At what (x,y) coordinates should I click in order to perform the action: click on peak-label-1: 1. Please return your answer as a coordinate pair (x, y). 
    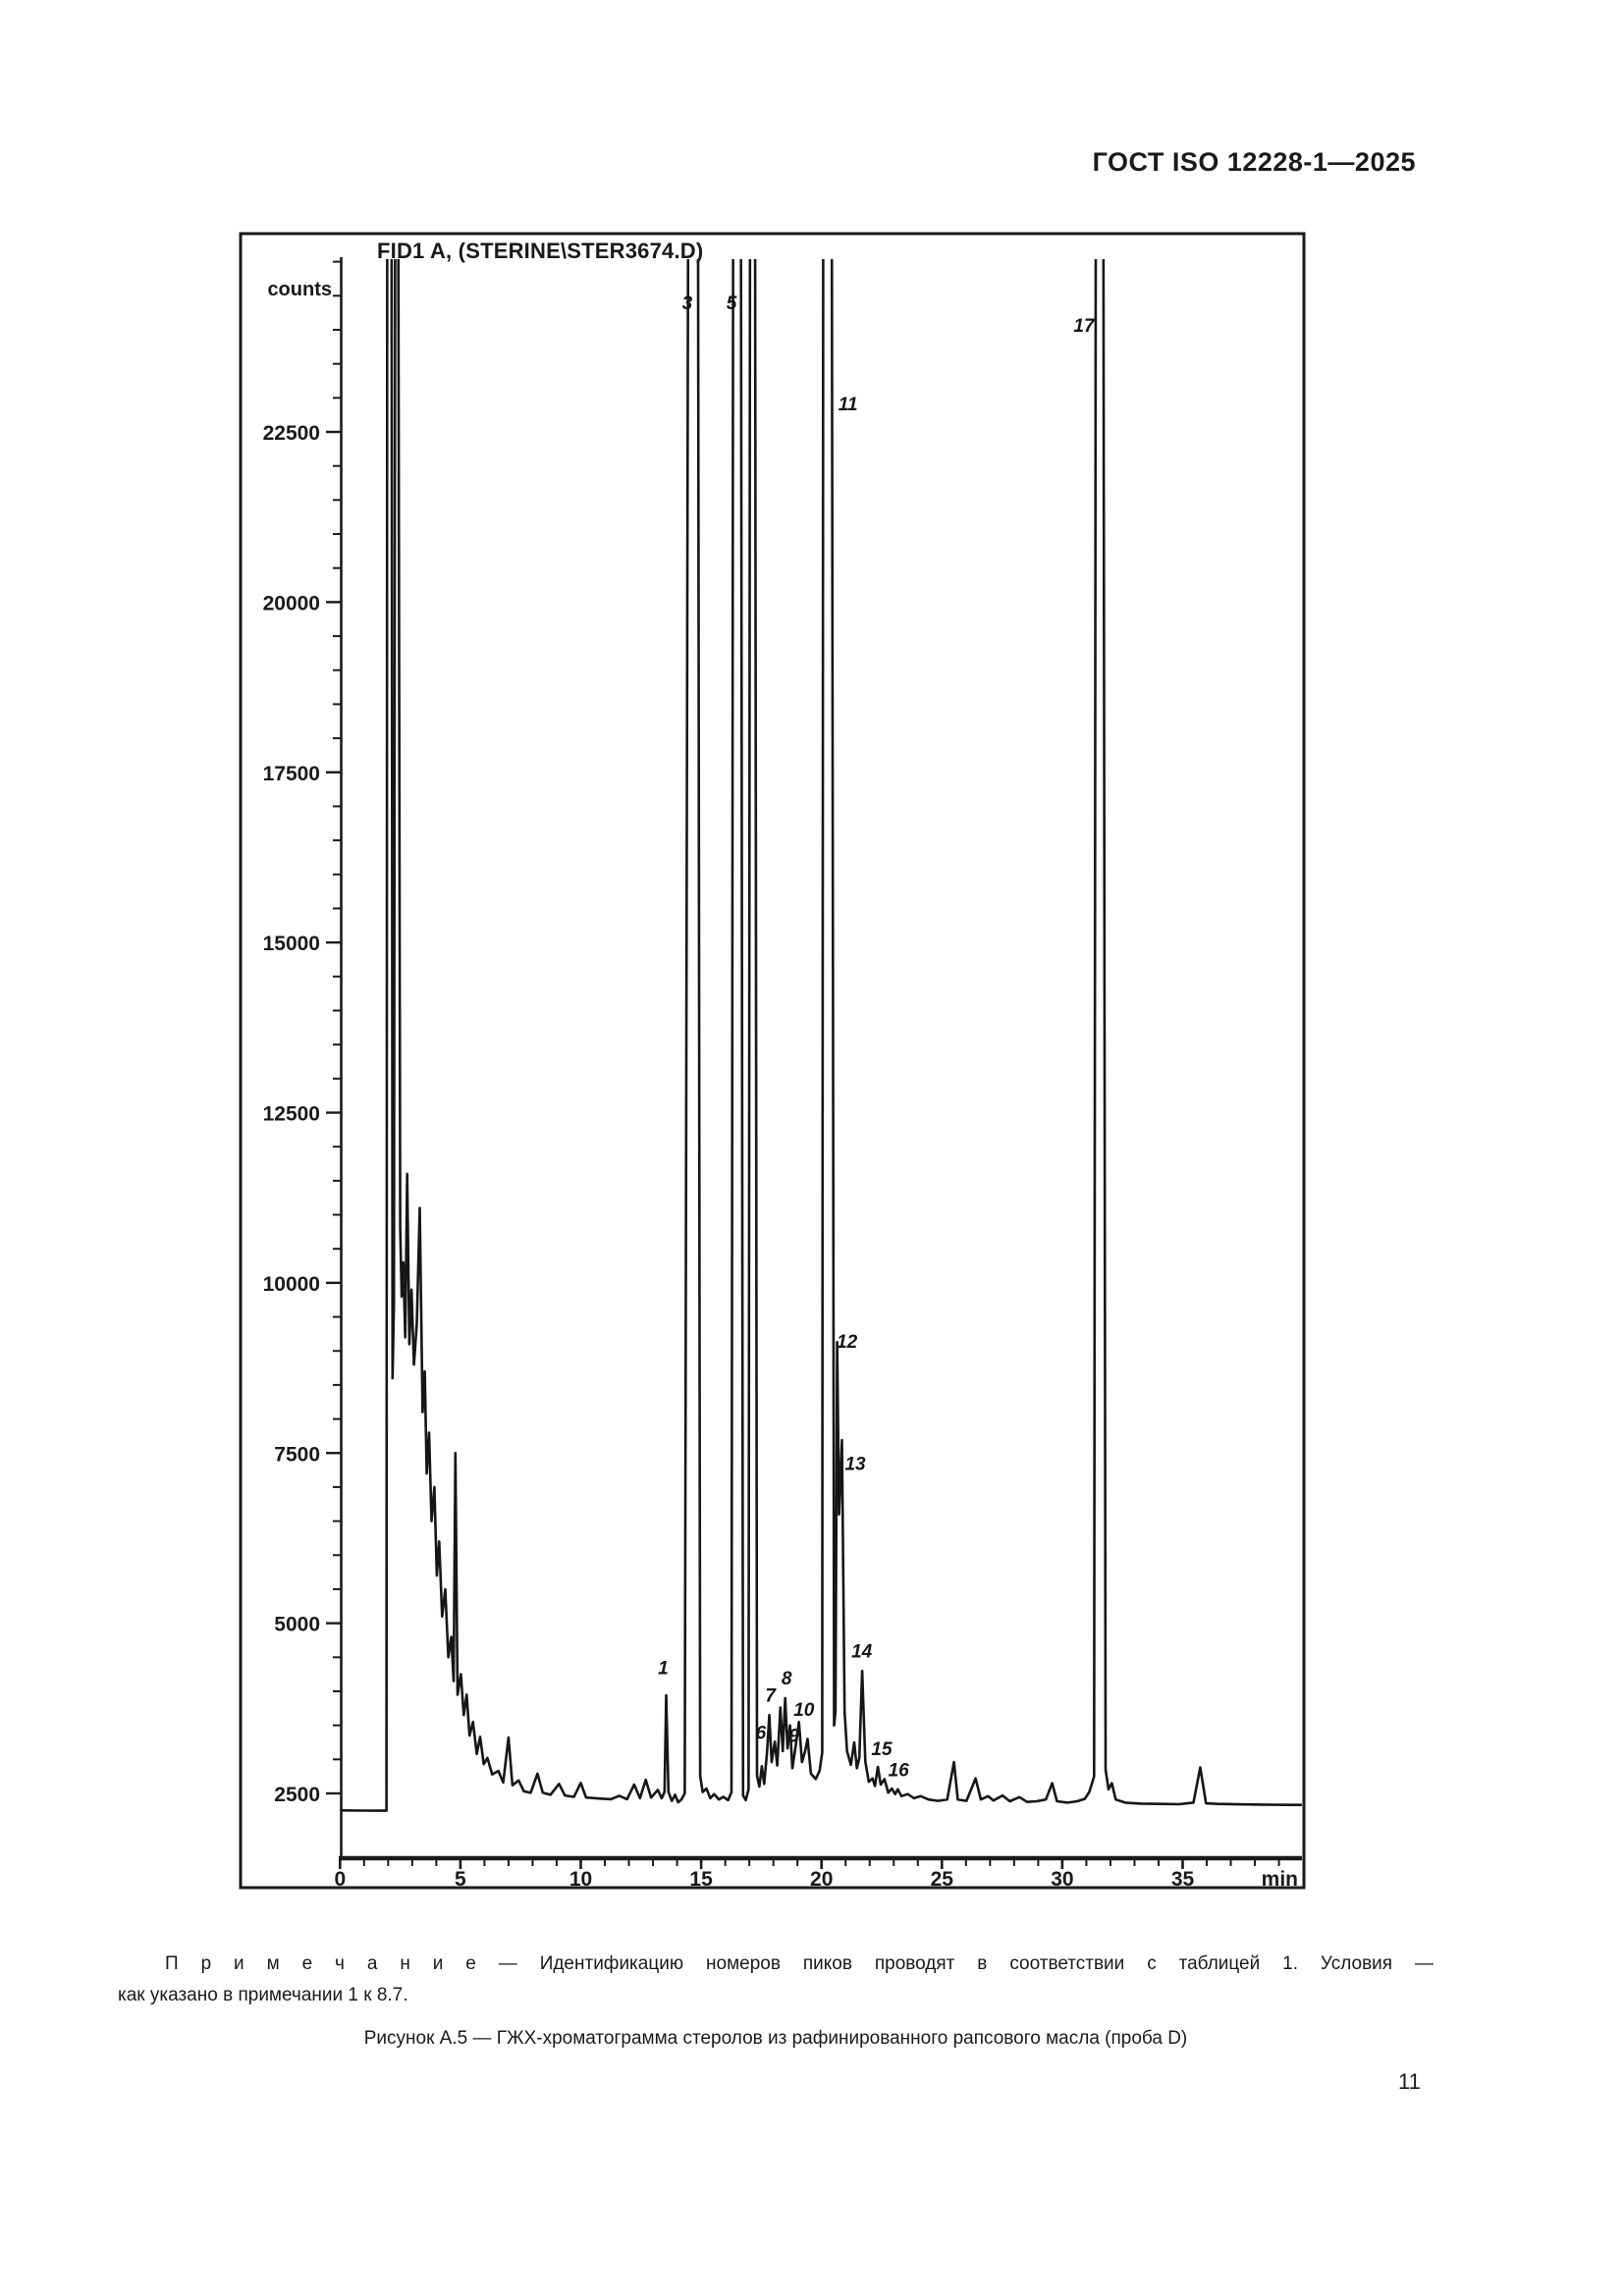
    Looking at the image, I should click on (663, 1669).